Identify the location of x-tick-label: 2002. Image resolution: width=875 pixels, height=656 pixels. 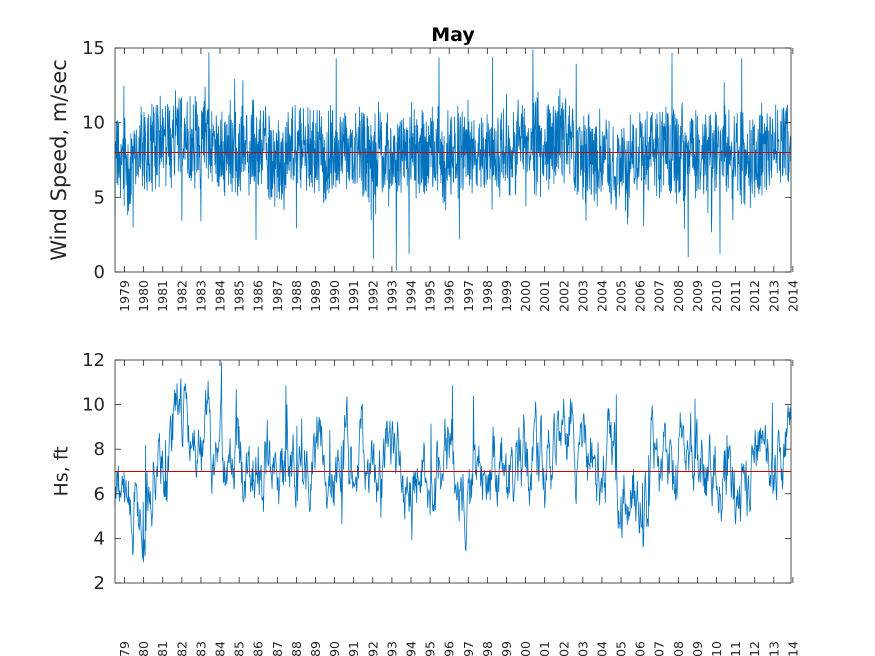
(563, 296).